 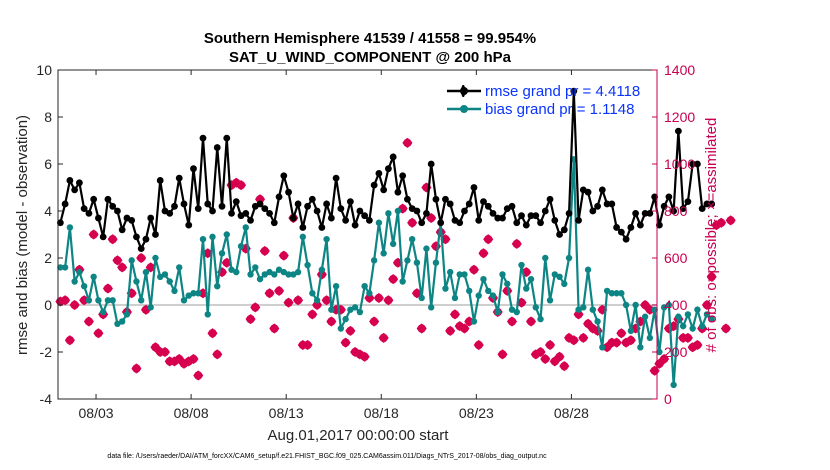 I want to click on y-tick-label: 4, so click(x=48, y=211).